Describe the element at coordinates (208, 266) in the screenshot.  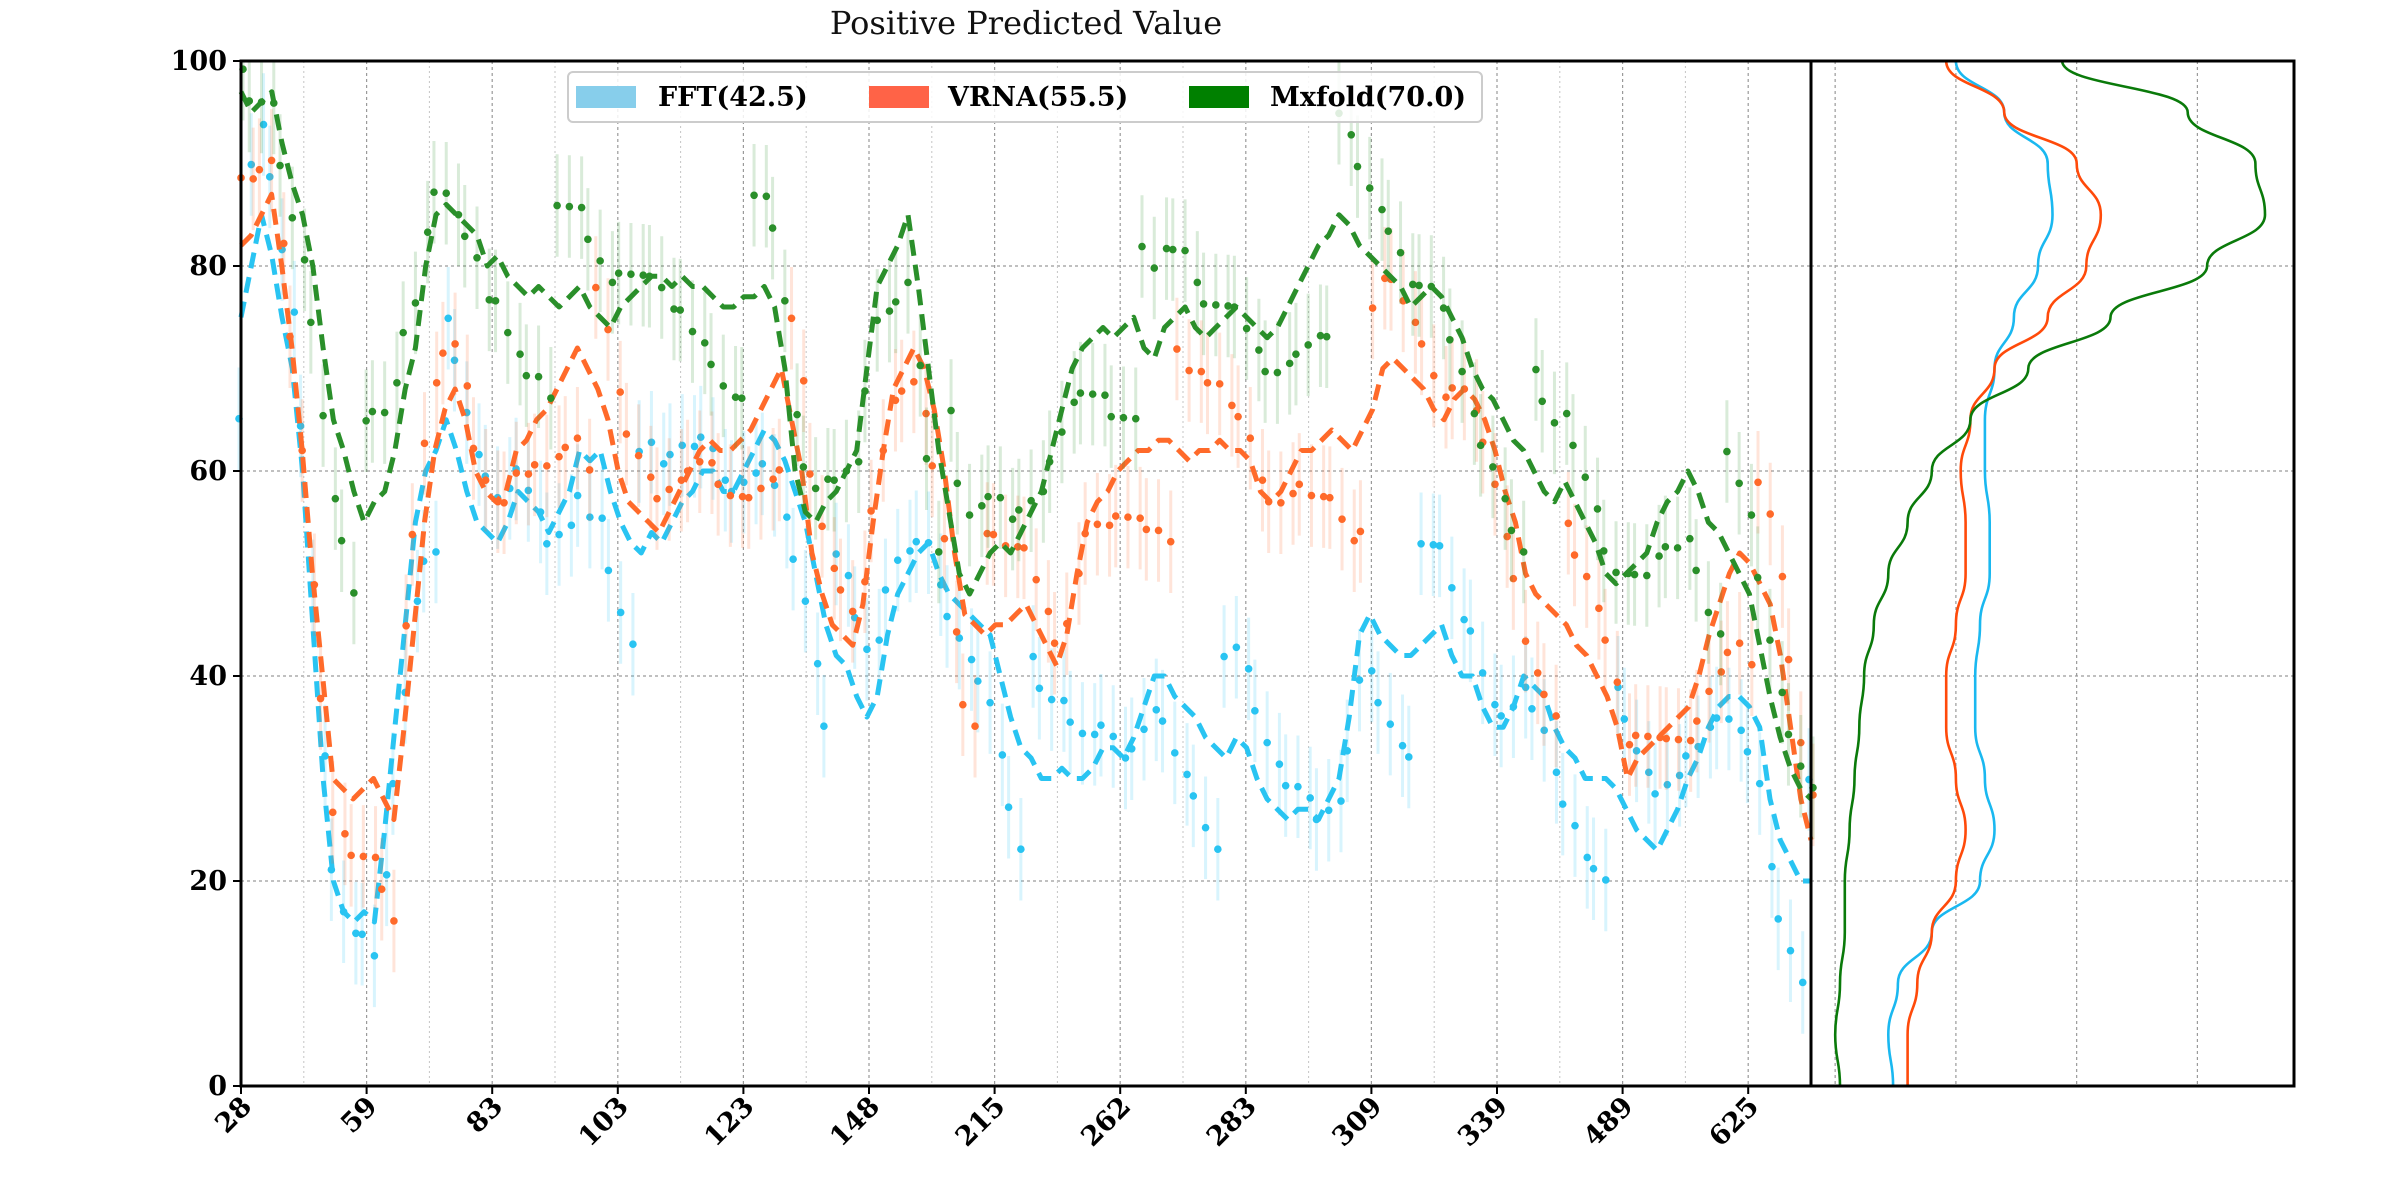
I see `y-tick-label: 80` at that location.